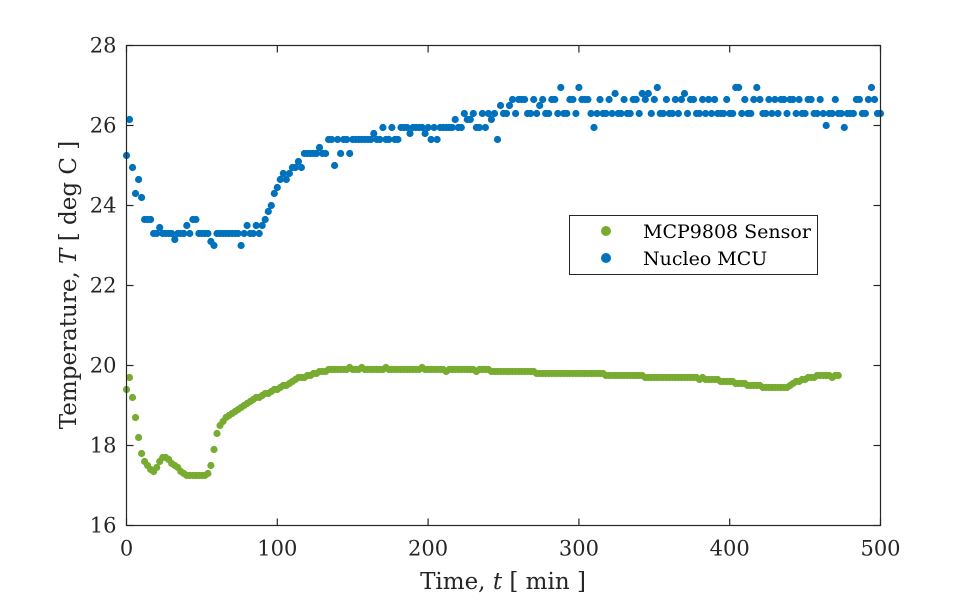 The height and width of the screenshot is (600, 975). Describe the element at coordinates (103, 446) in the screenshot. I see `y-tick-label: 18` at that location.